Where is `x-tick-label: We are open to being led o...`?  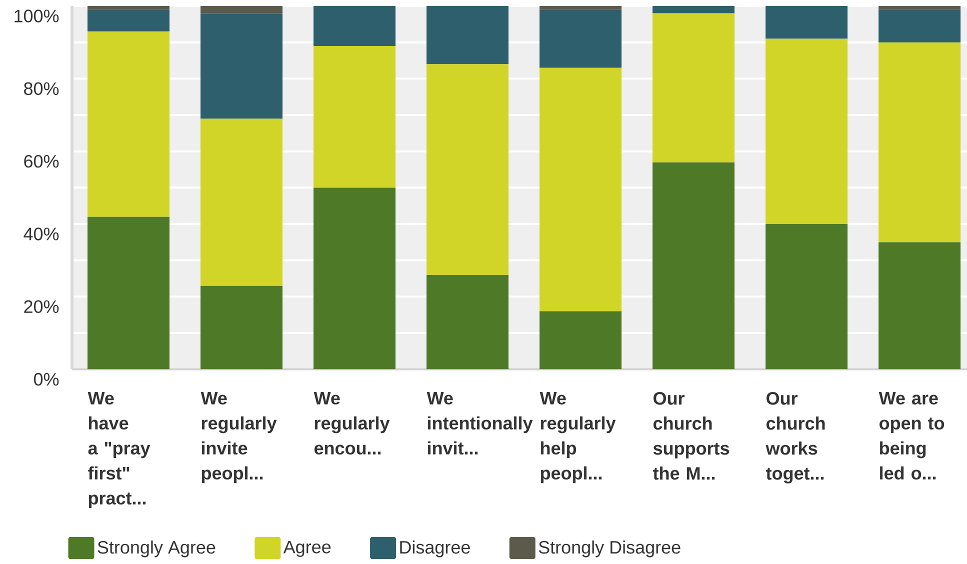 x-tick-label: We are open to being led o... is located at coordinates (911, 436).